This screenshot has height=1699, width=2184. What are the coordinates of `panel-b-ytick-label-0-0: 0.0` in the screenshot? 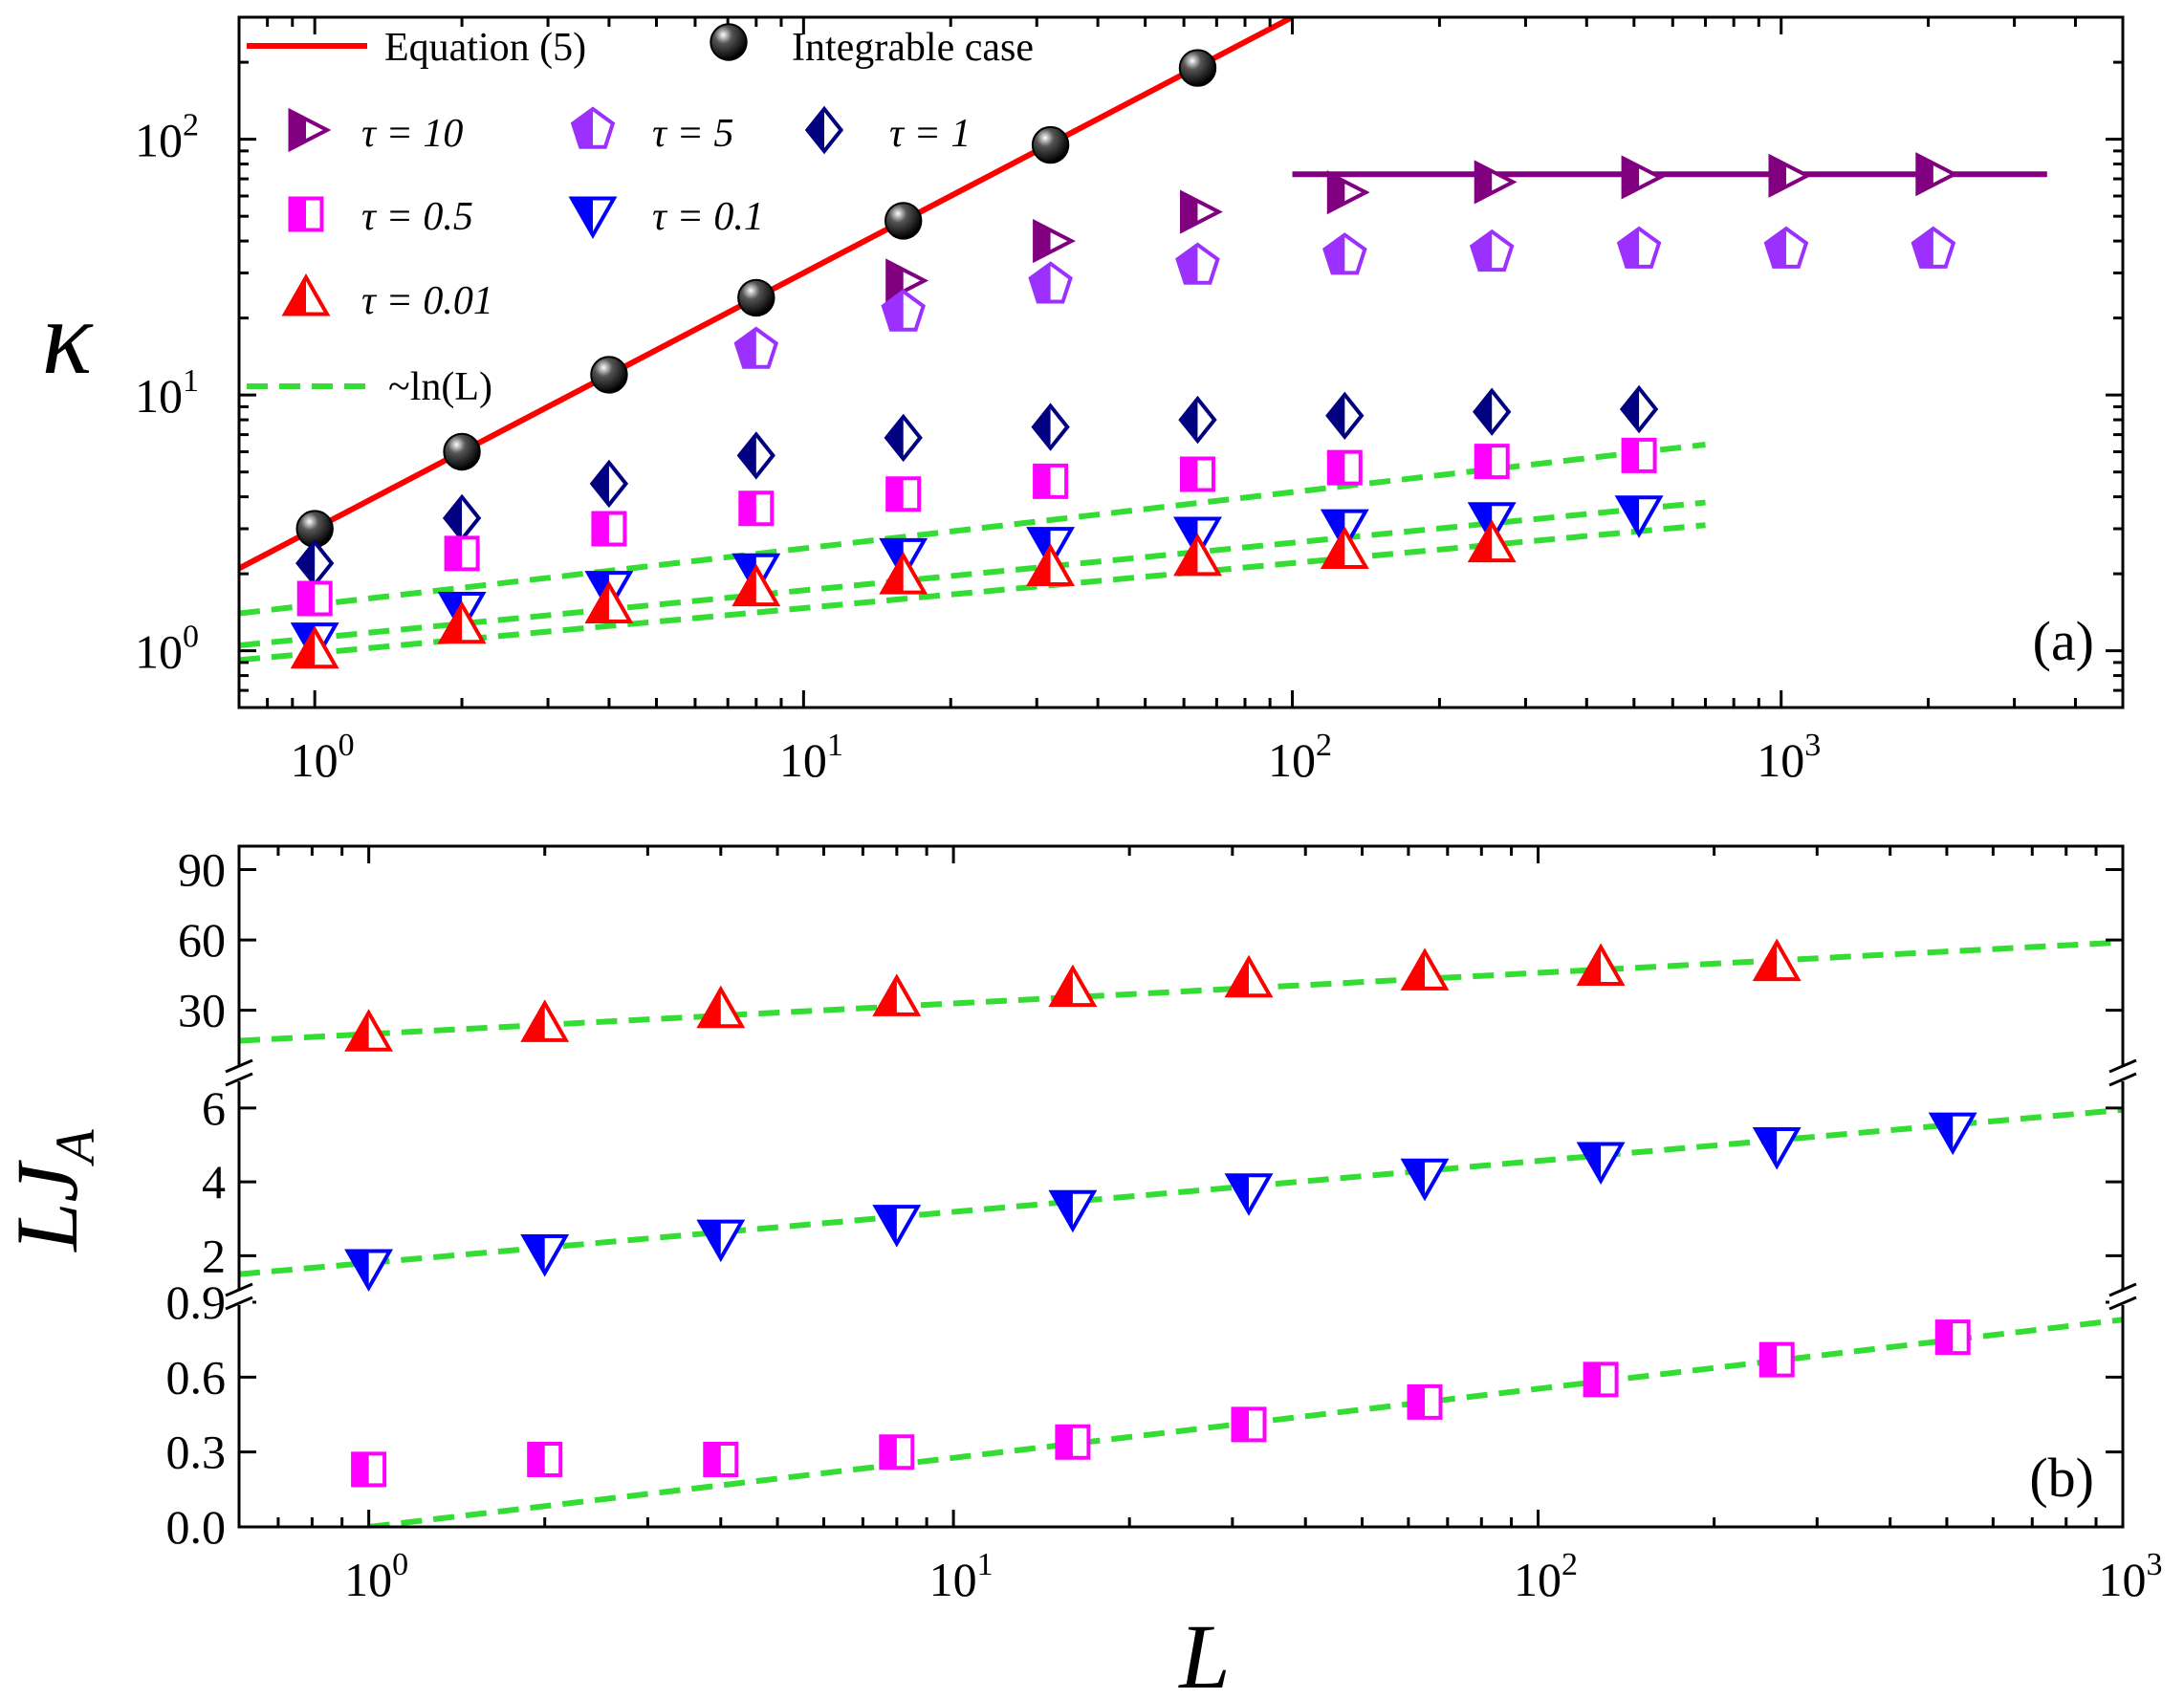 It's located at (196, 1527).